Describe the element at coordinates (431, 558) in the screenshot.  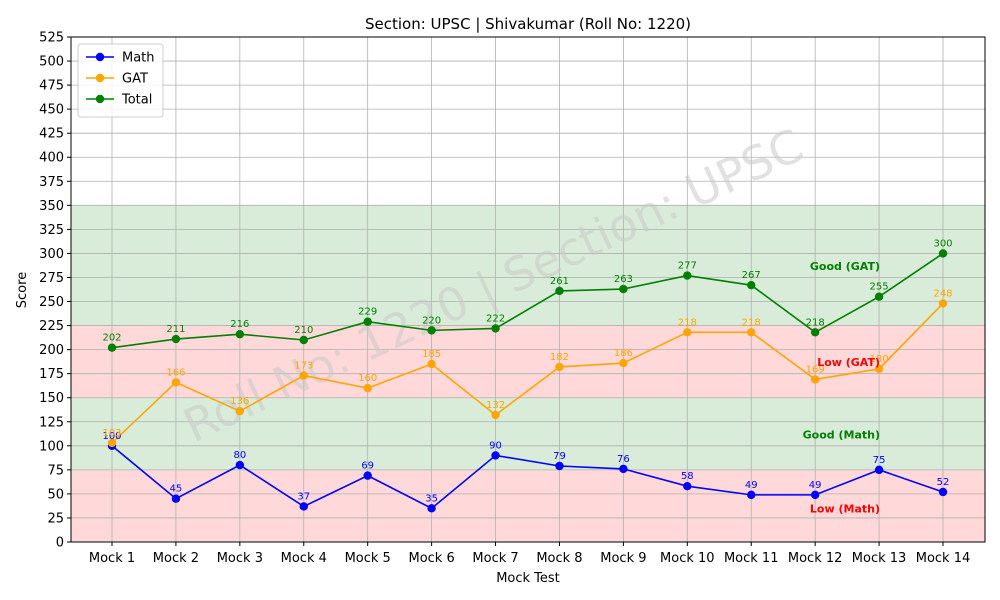
I see `x-tick-label: Mock 6` at that location.